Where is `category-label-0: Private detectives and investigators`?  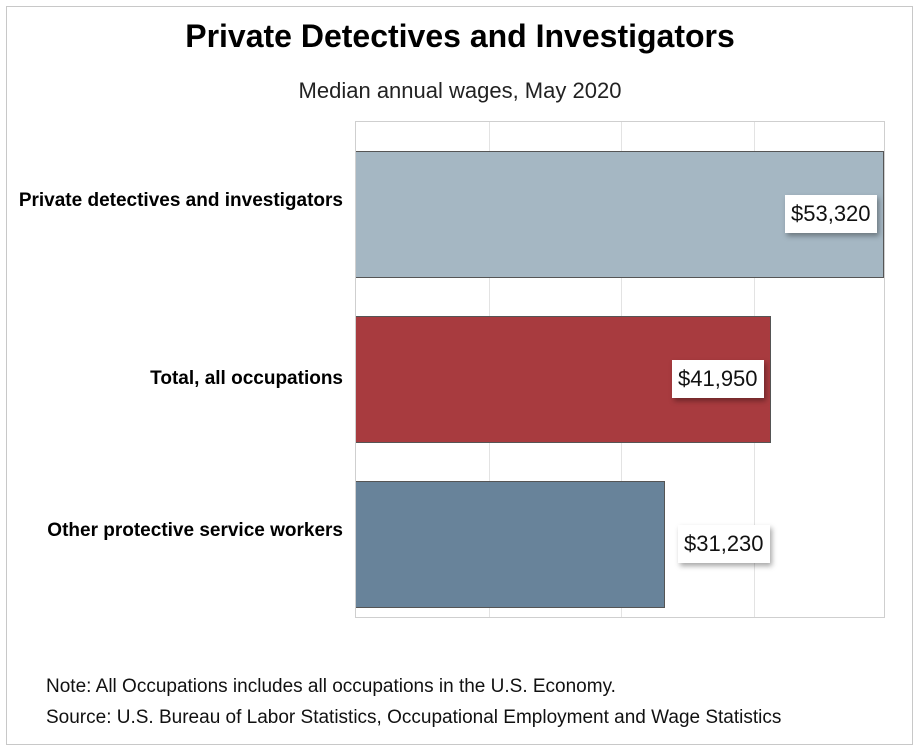
category-label-0: Private detectives and investigators is located at coordinates (180, 200).